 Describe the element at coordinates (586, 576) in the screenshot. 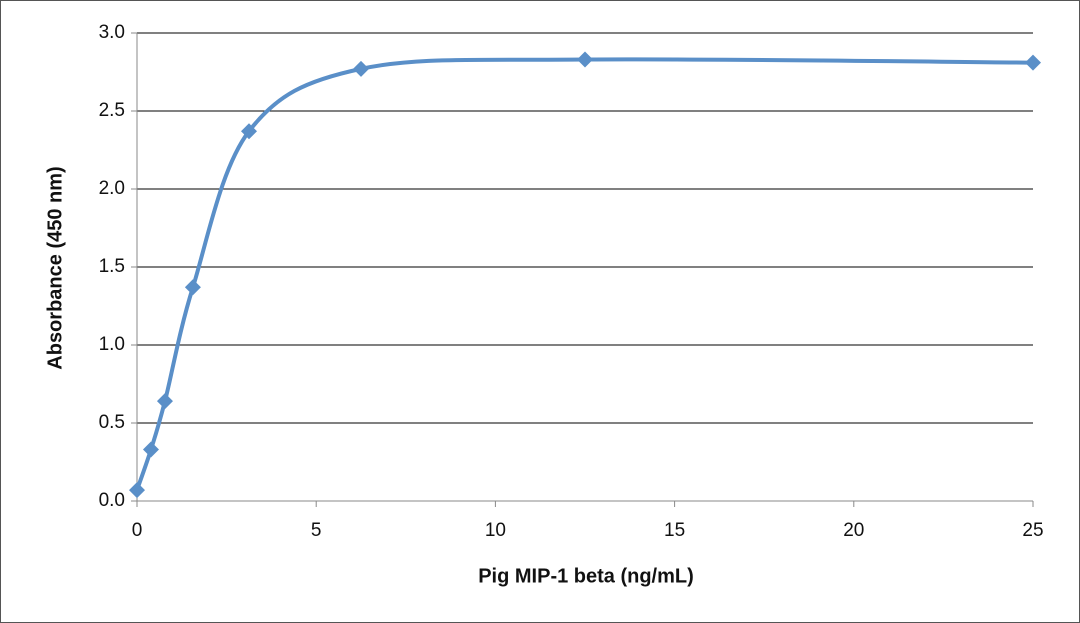

I see `x-axis-title: Pig MIP-1 beta (ng/mL)` at that location.